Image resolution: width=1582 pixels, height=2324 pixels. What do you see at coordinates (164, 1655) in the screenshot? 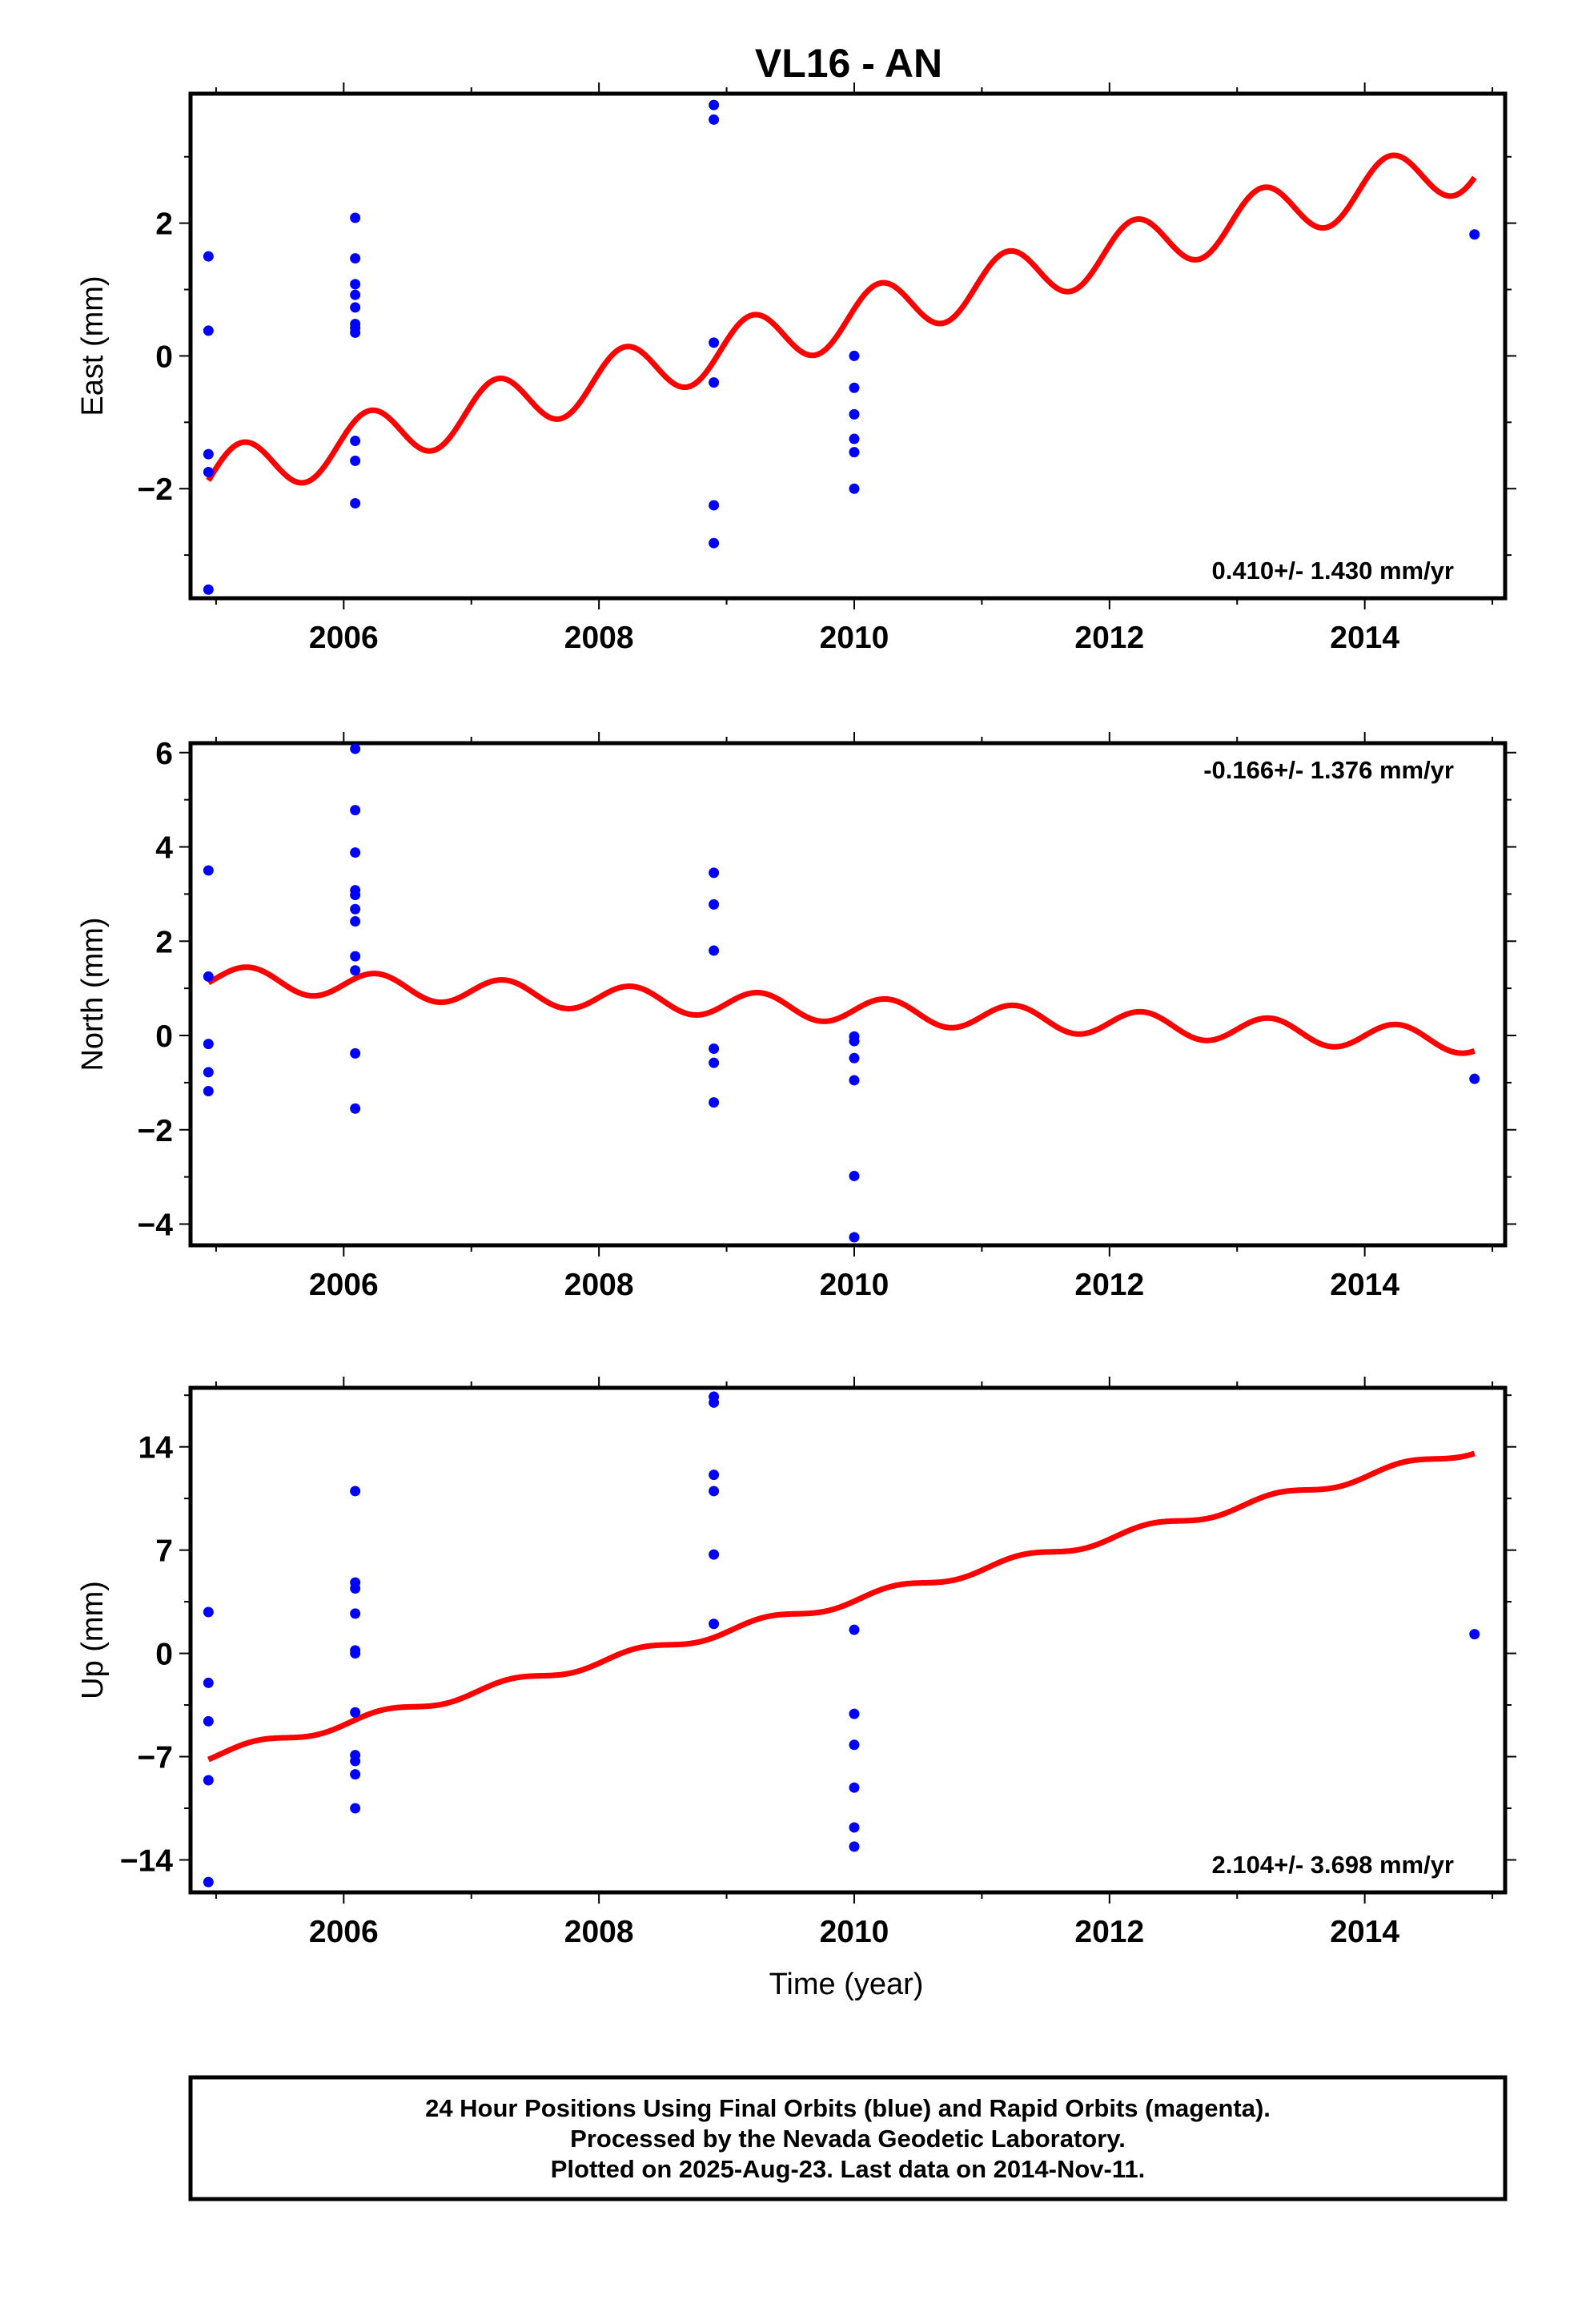
I see `up-y-tick-label: 0` at bounding box center [164, 1655].